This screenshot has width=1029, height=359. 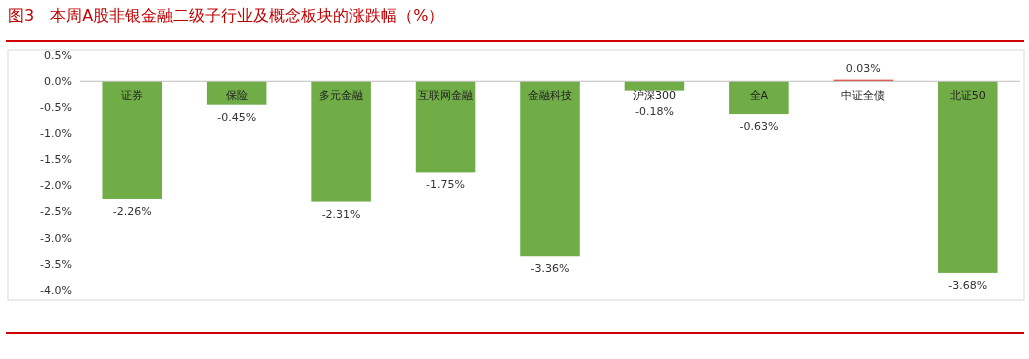 What do you see at coordinates (237, 117) in the screenshot?
I see `data-label: -0.45%` at bounding box center [237, 117].